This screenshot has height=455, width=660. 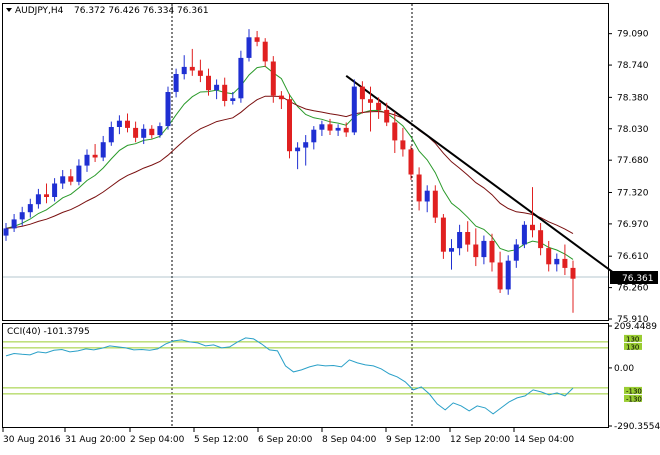 I want to click on time-tick-label: 14 Sep 04:00, so click(x=544, y=440).